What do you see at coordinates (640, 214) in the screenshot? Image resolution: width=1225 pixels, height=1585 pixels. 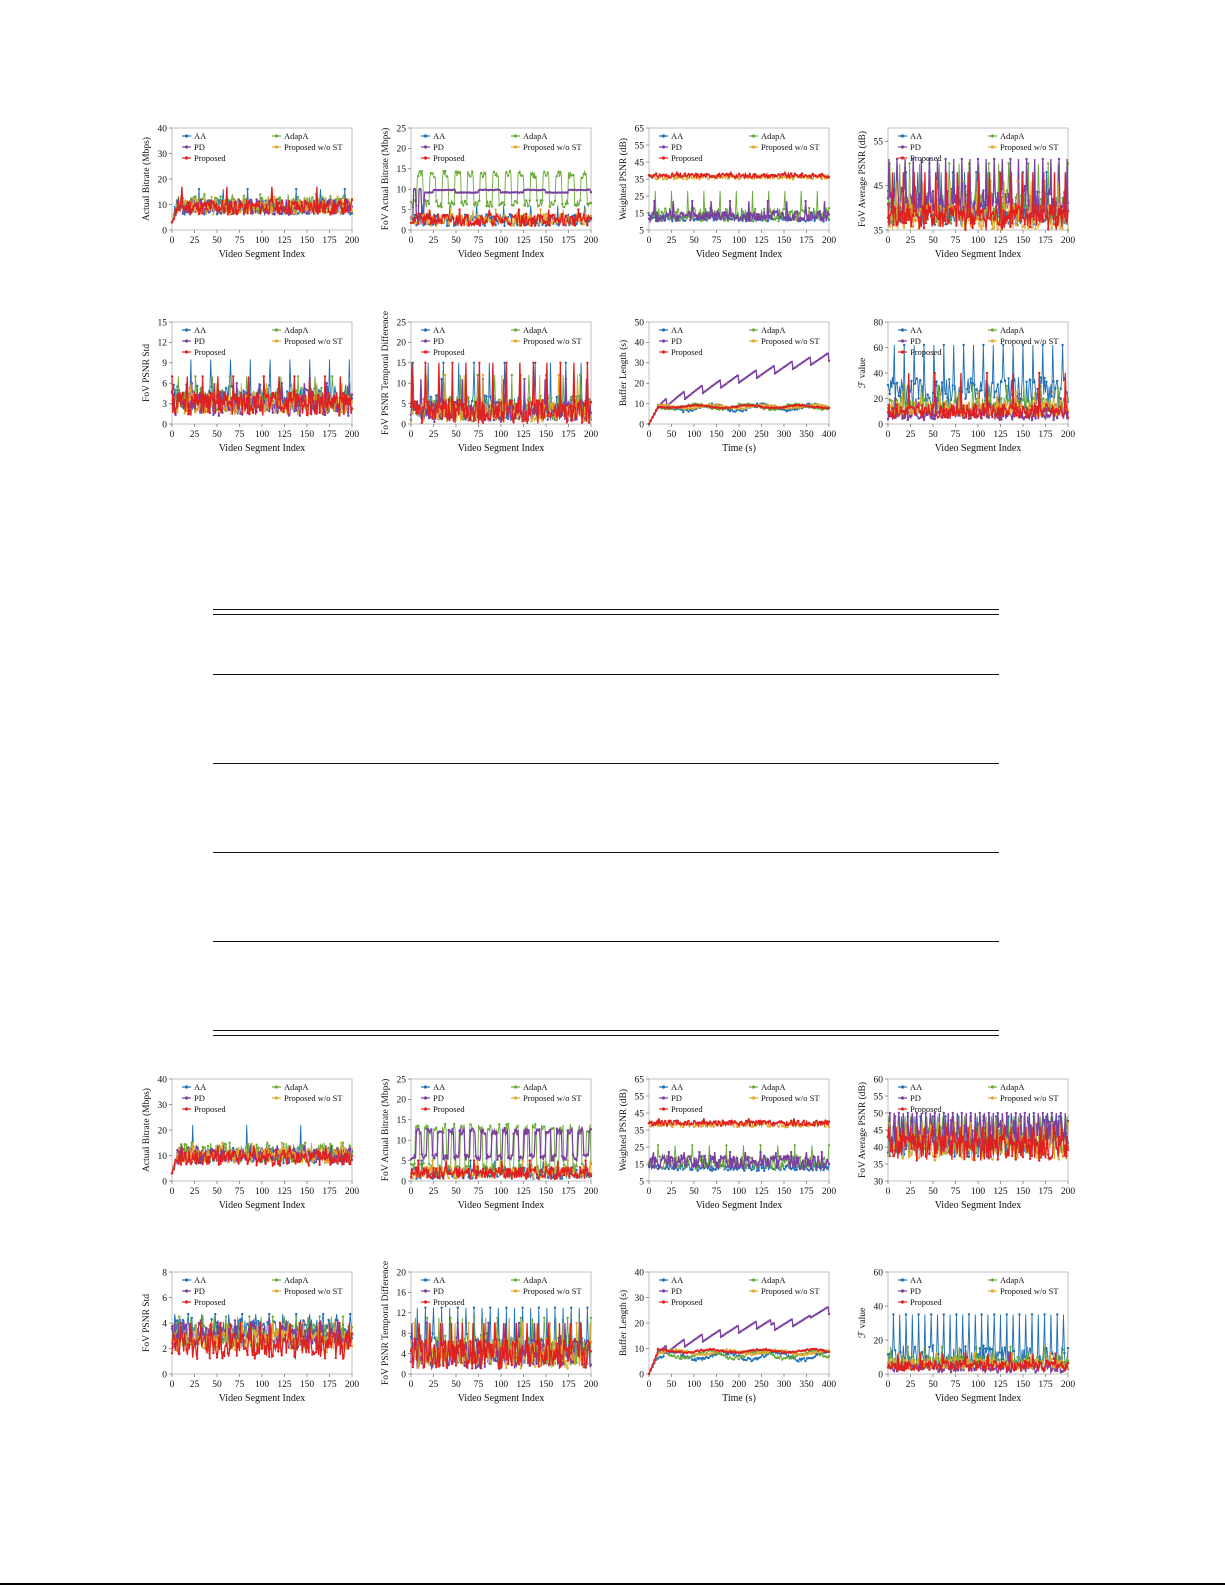 I see `y-tick-label: 15` at bounding box center [640, 214].